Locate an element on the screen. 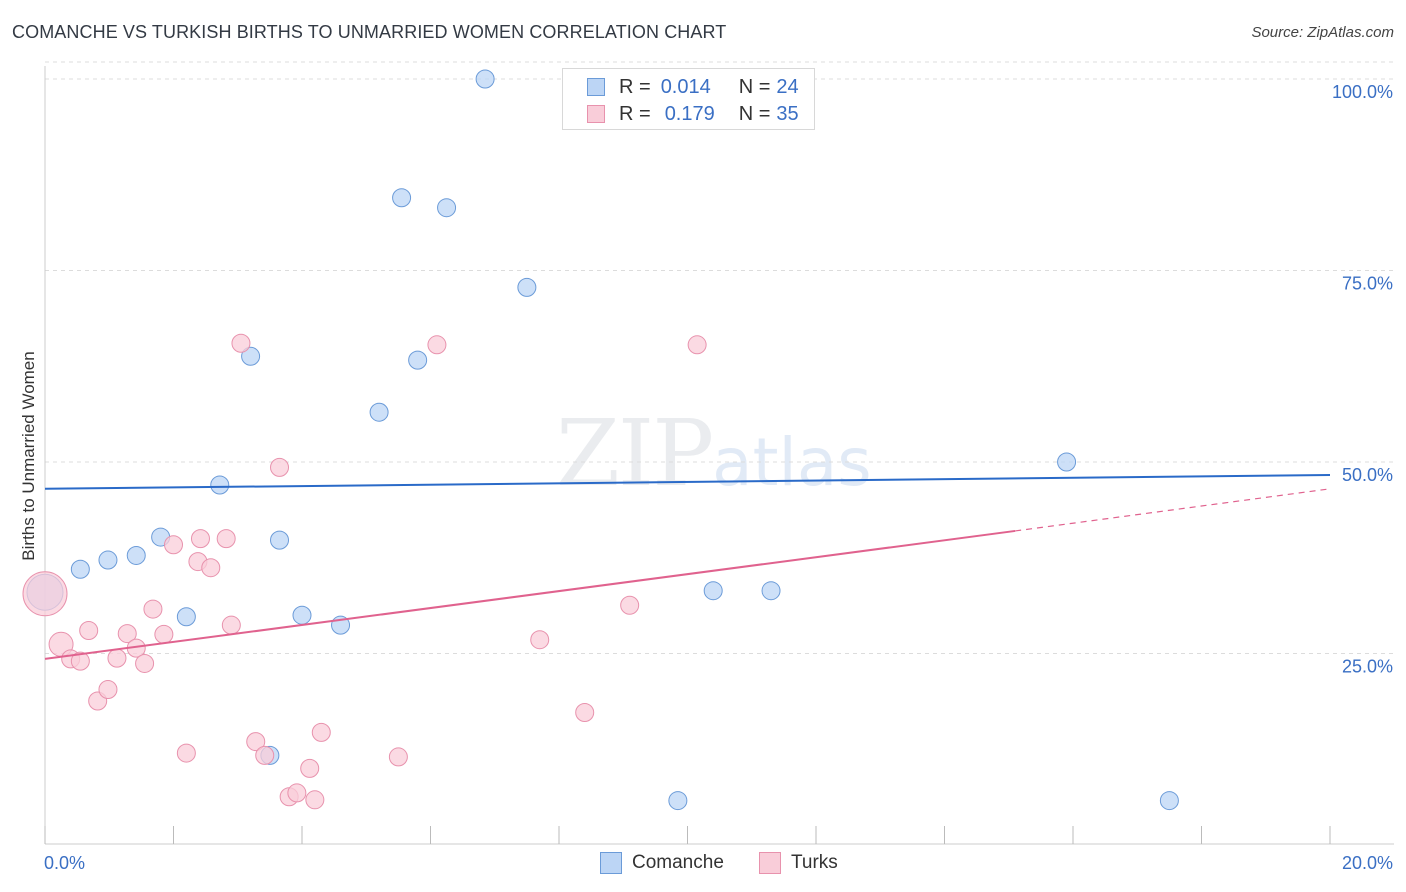 The height and width of the screenshot is (892, 1406). comanche-trend-line is located at coordinates (687, 482).